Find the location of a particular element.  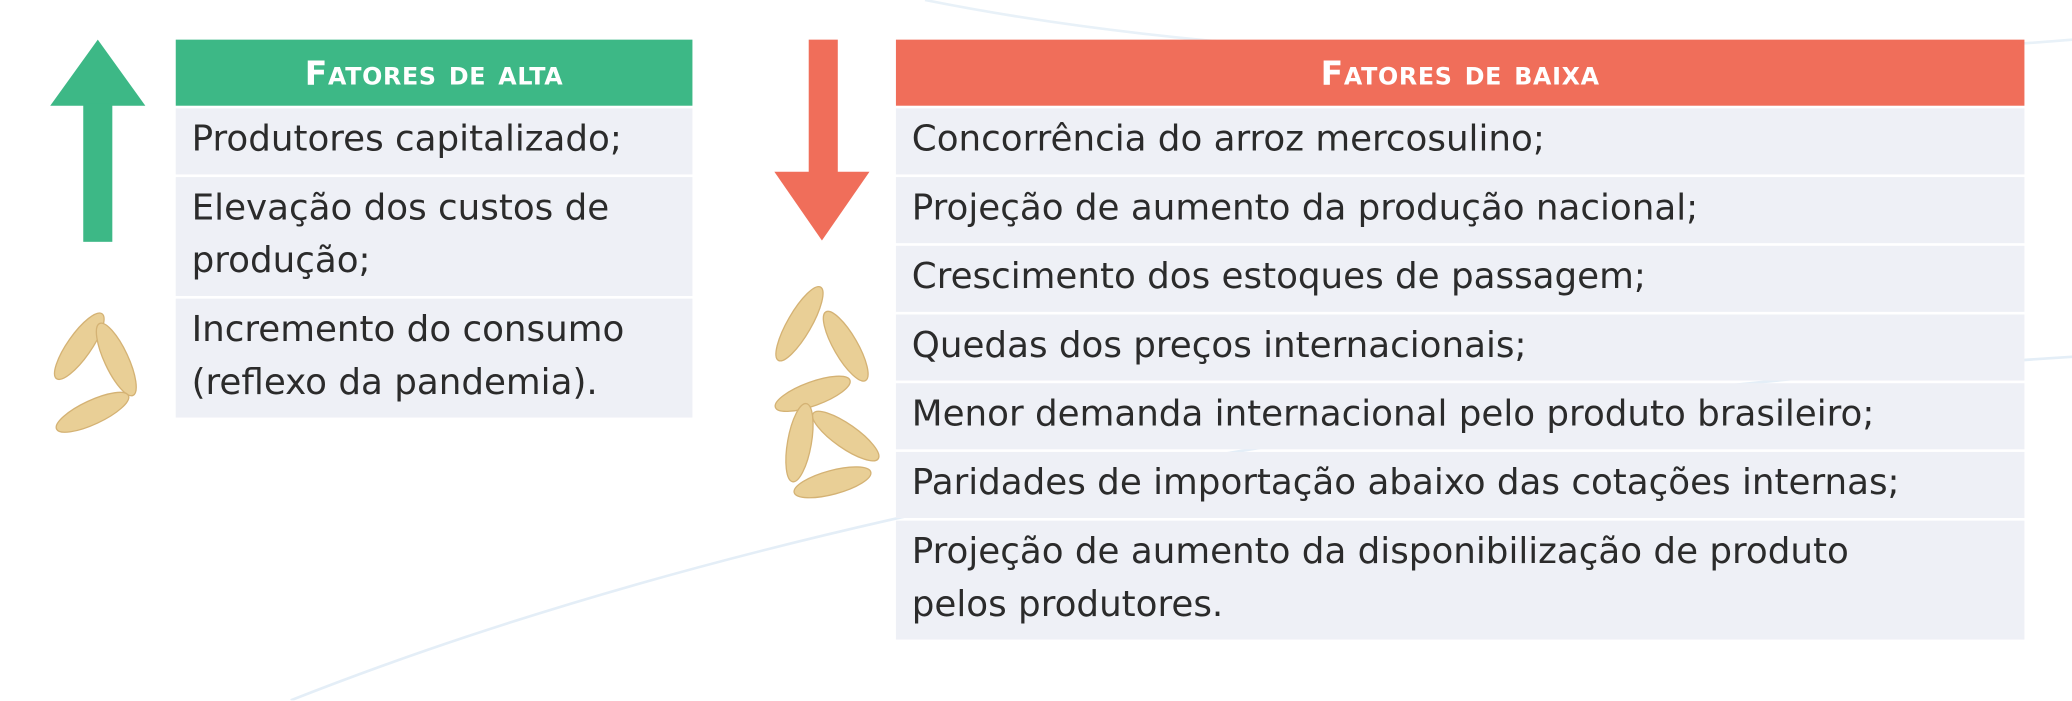

factor-text: Produtores capitalizado; is located at coordinates (406, 139).